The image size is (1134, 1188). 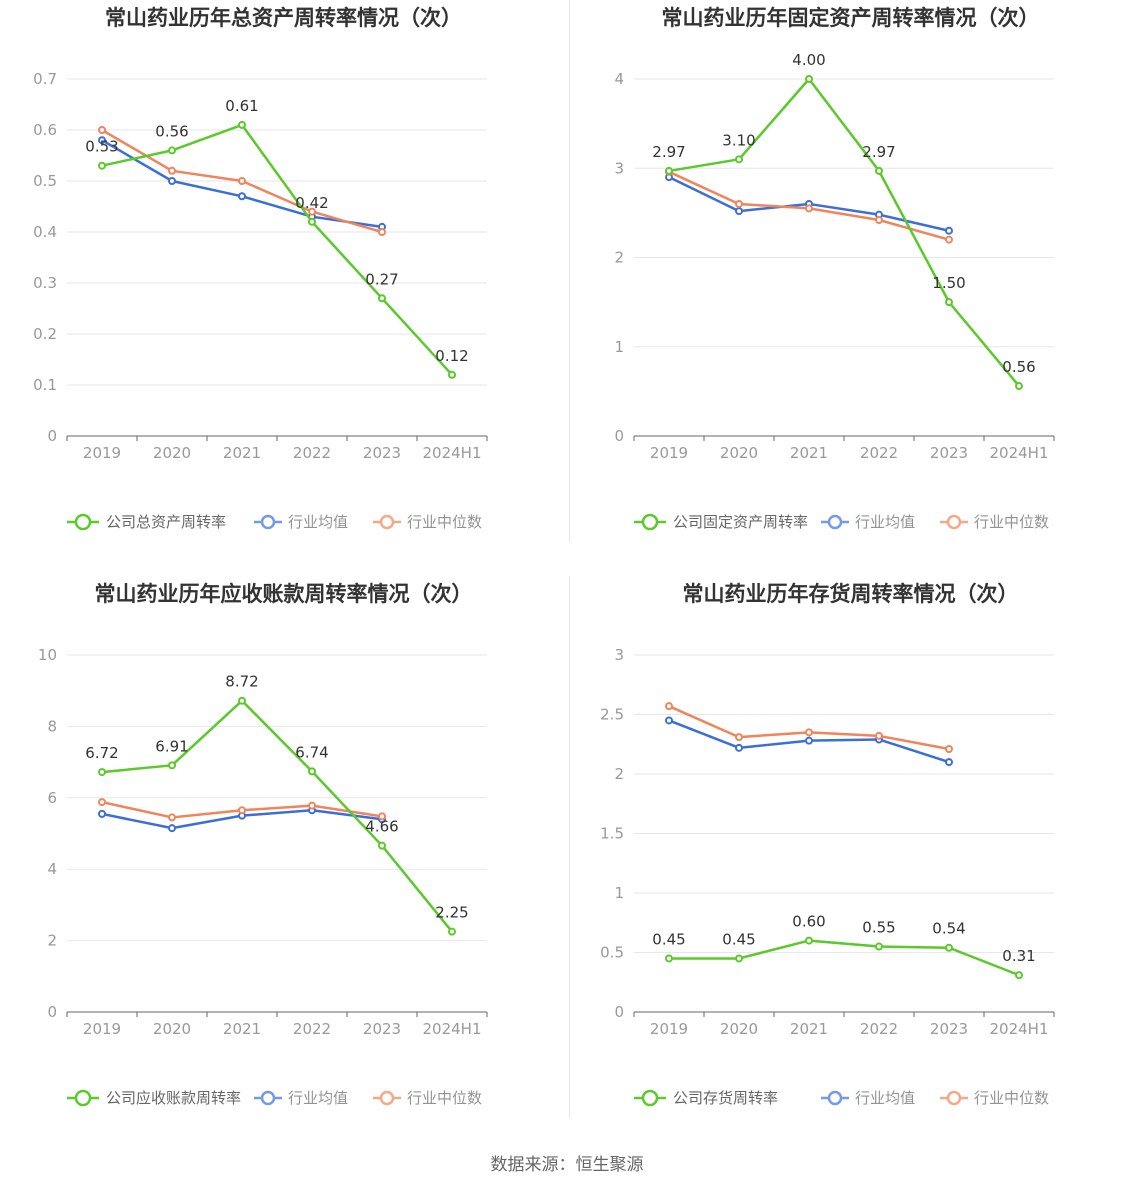 What do you see at coordinates (809, 1029) in the screenshot?
I see `x-tick-label: 2021` at bounding box center [809, 1029].